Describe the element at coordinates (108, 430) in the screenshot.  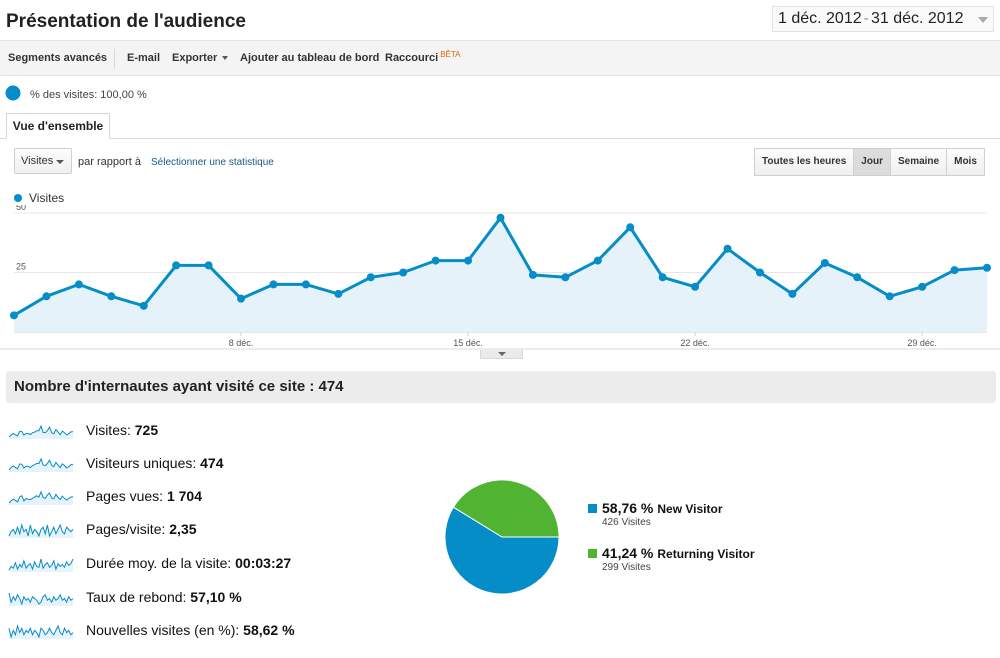
I see `metric-name: Visites:` at that location.